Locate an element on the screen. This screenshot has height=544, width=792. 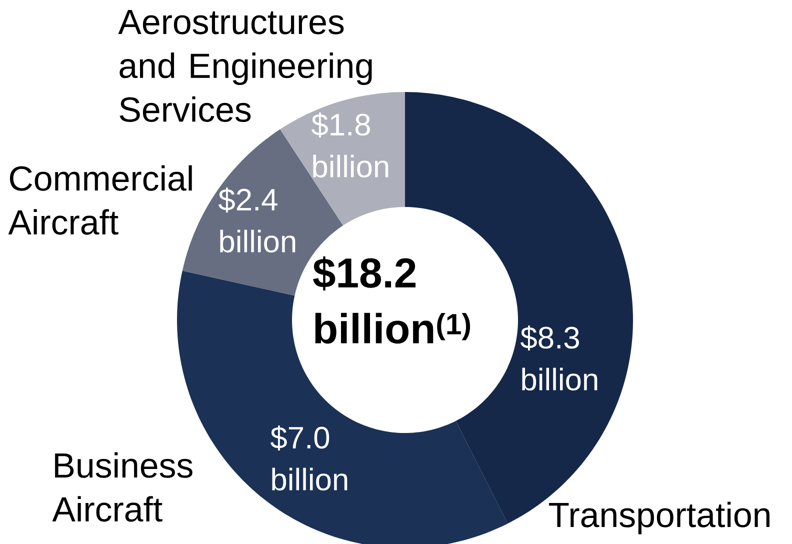
data-label: $8.3 billion is located at coordinates (559, 357).